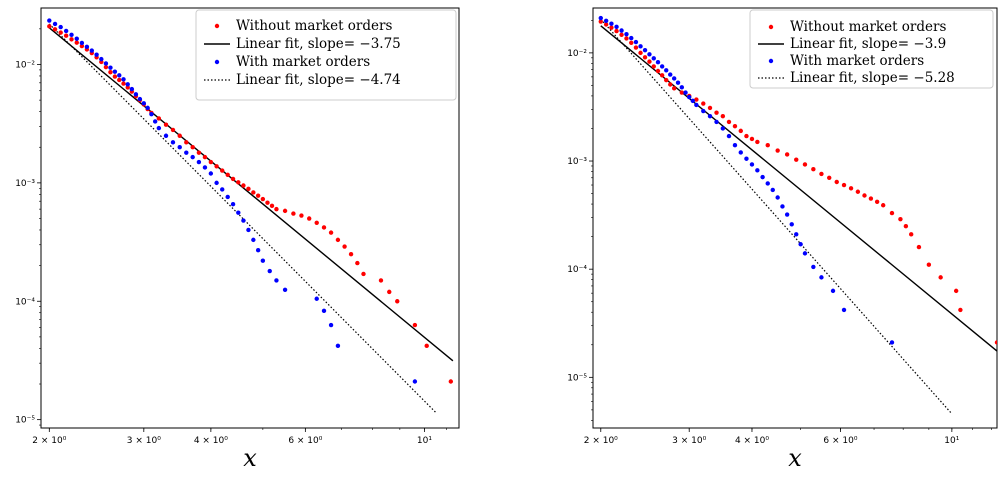 This screenshot has width=1001, height=483. I want to click on x-tick-label: 6 × 10⁰, so click(840, 441).